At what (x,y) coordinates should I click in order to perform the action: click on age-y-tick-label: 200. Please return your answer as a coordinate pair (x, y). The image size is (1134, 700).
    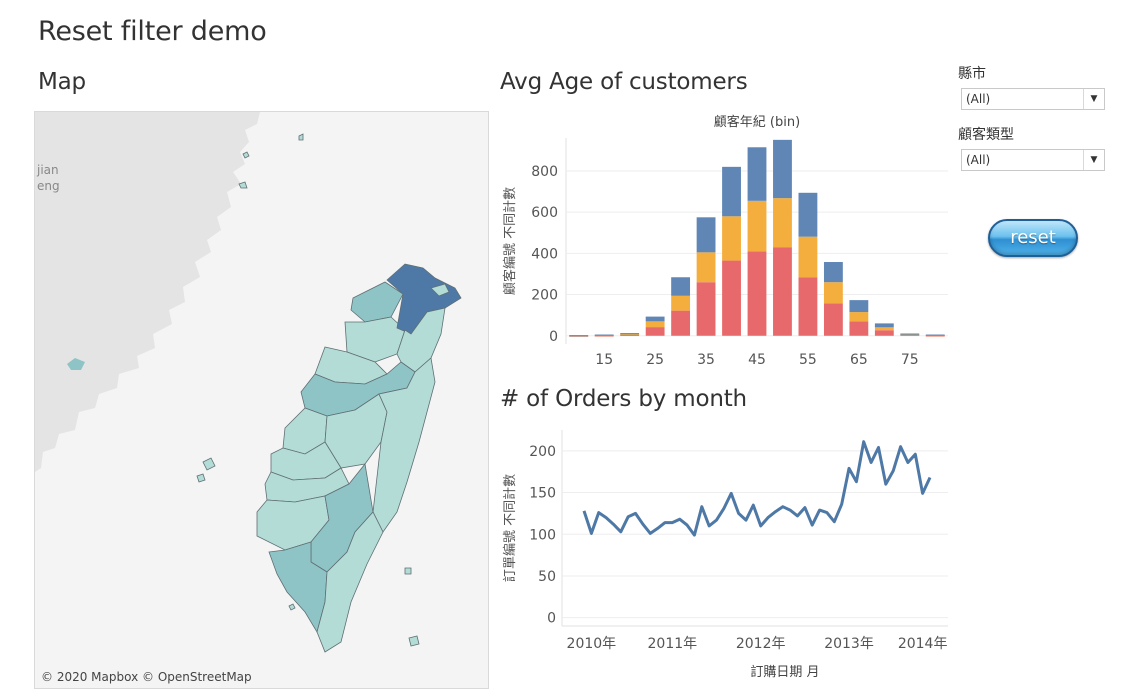
    Looking at the image, I should click on (544, 296).